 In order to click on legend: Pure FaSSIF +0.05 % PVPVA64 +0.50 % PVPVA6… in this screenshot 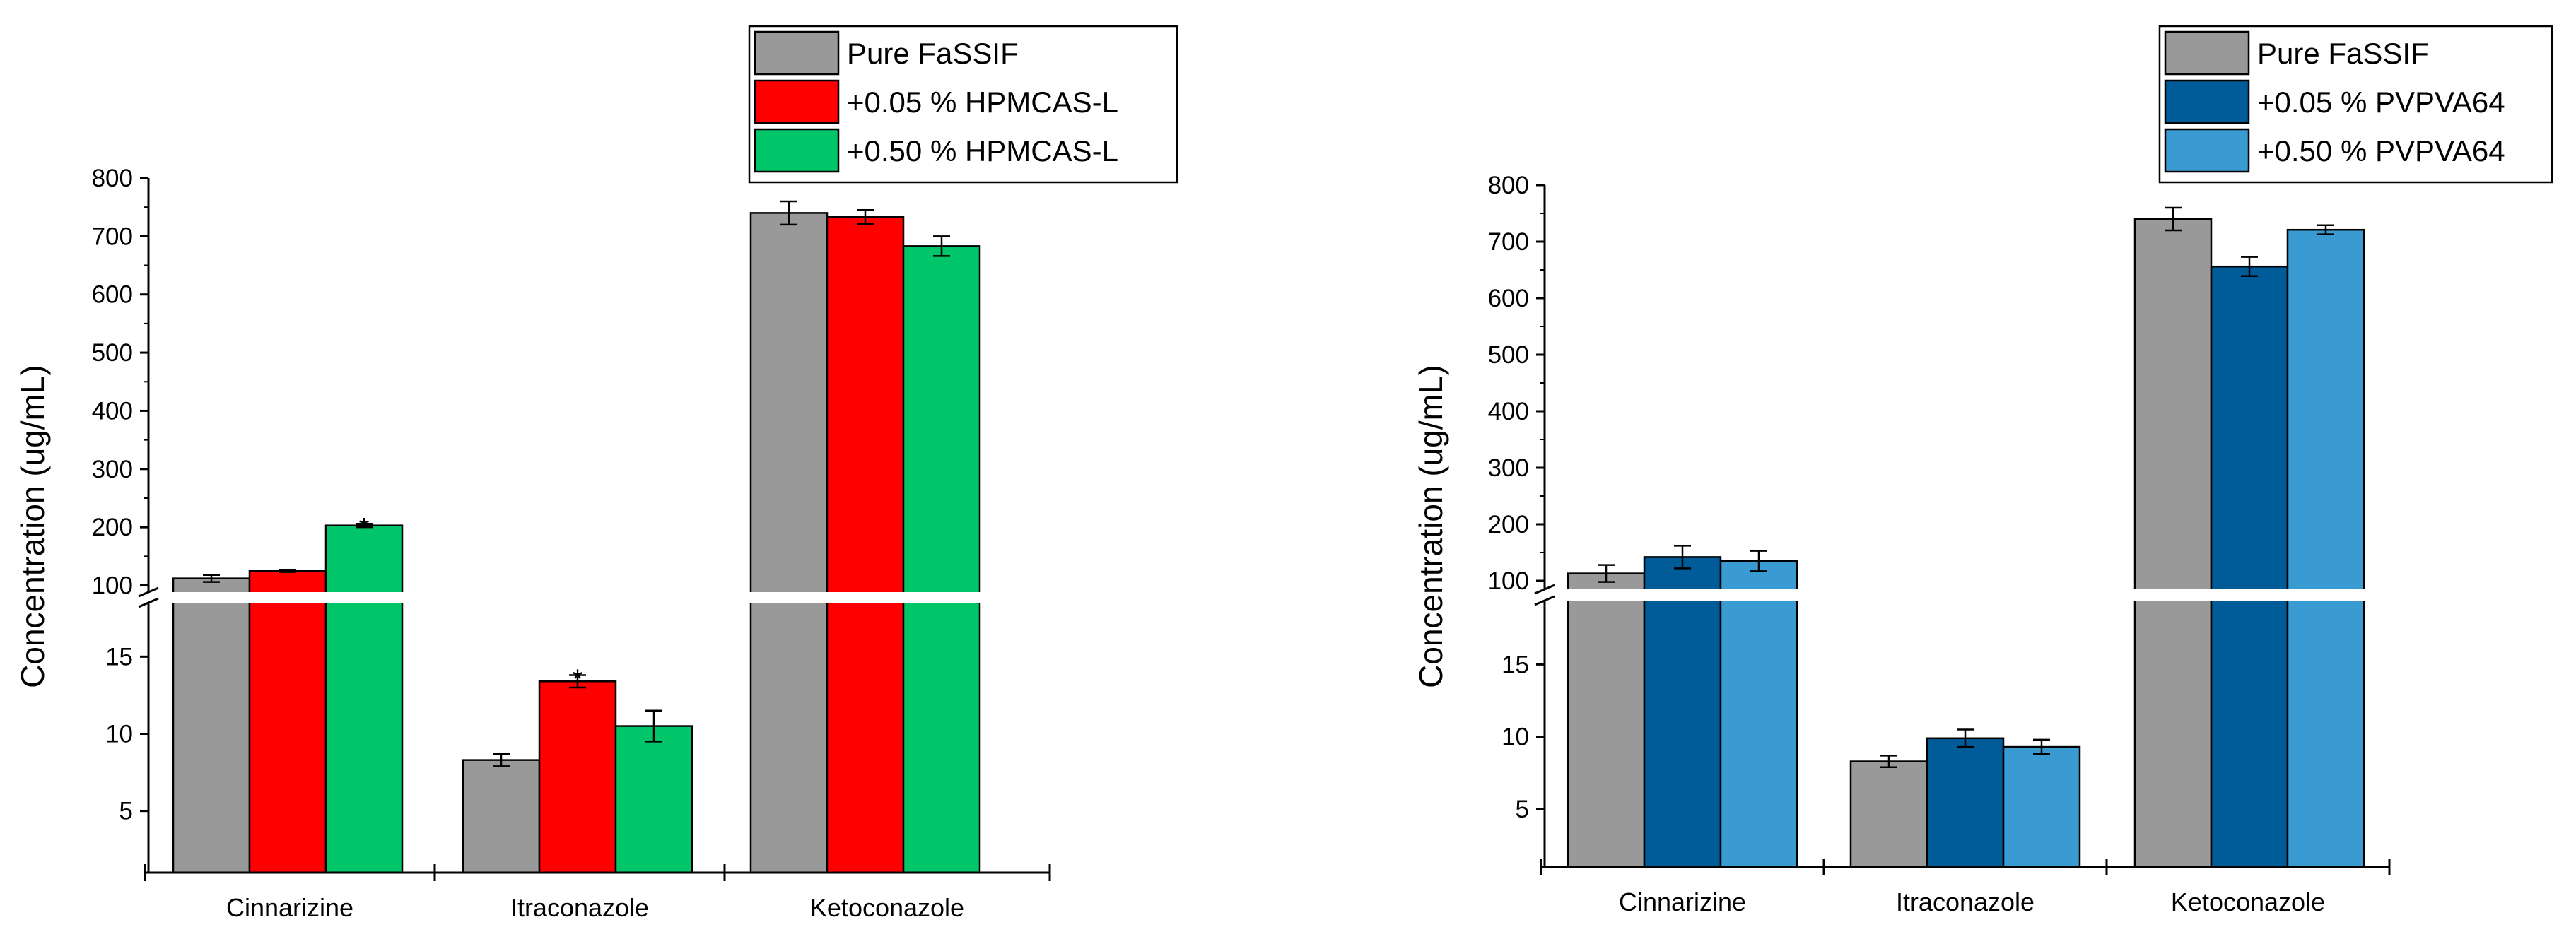, I will do `click(2355, 104)`.